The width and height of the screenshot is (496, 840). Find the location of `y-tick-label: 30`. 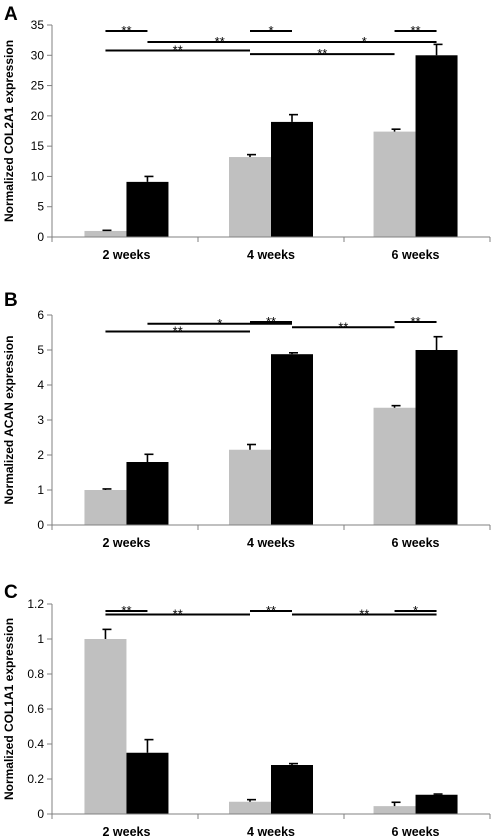

y-tick-label: 30 is located at coordinates (38, 55).